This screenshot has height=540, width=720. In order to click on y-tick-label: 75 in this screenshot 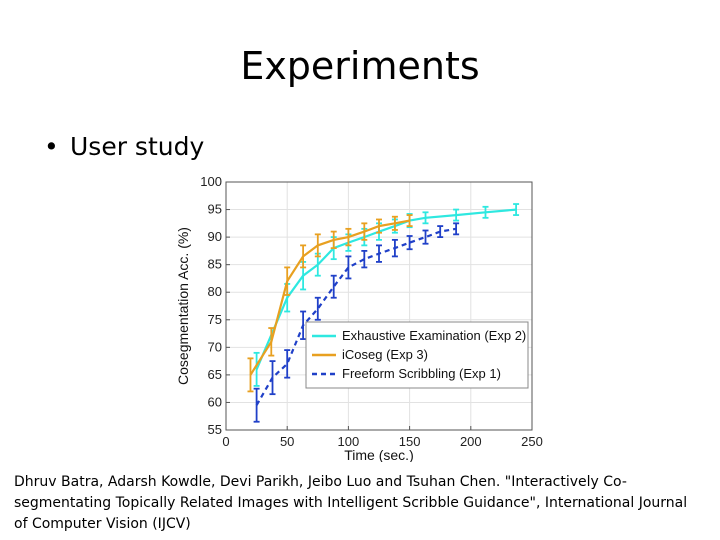, I will do `click(215, 319)`.